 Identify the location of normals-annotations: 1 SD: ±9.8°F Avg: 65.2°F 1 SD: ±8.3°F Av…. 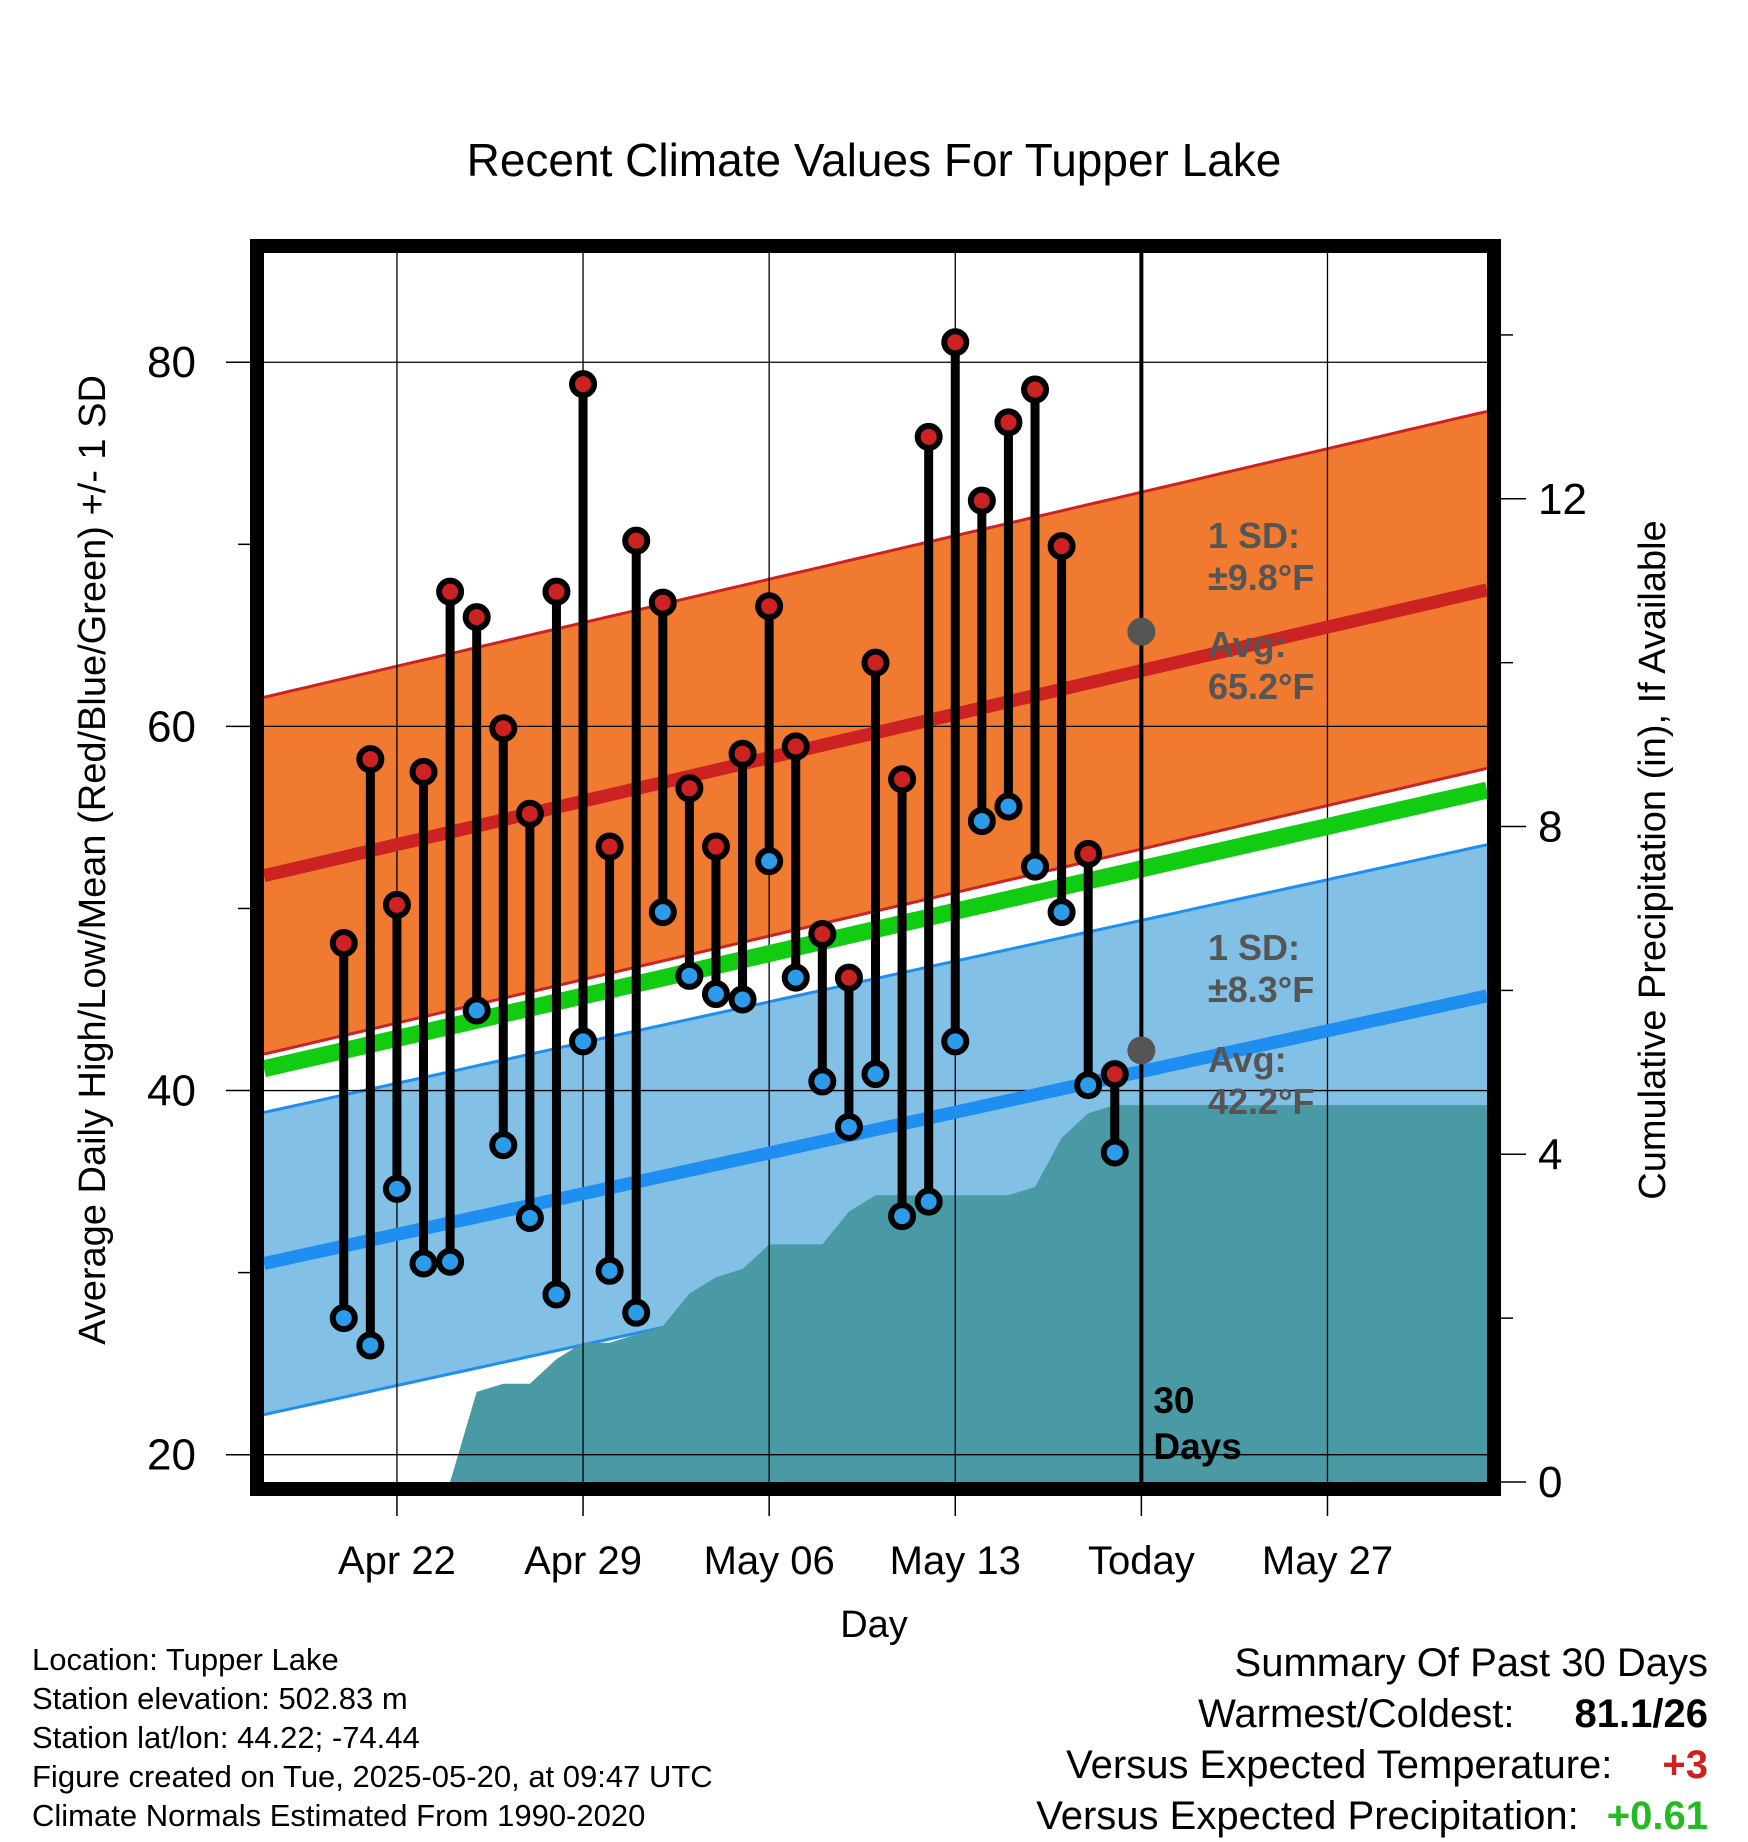
(1261, 818).